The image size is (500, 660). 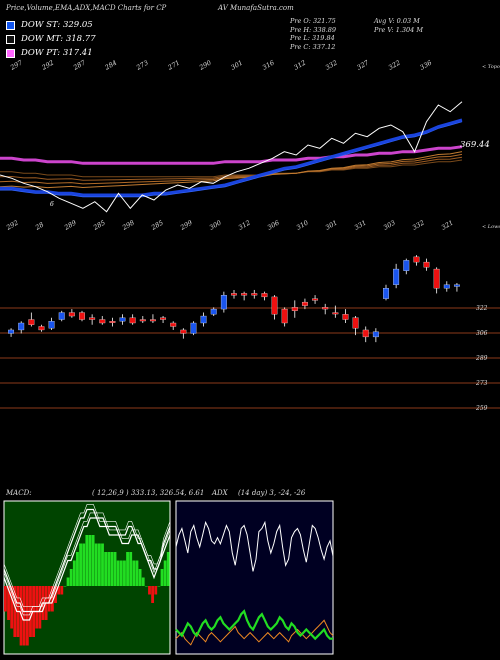 I want to click on legend-swatch-st, so click(x=10, y=25).